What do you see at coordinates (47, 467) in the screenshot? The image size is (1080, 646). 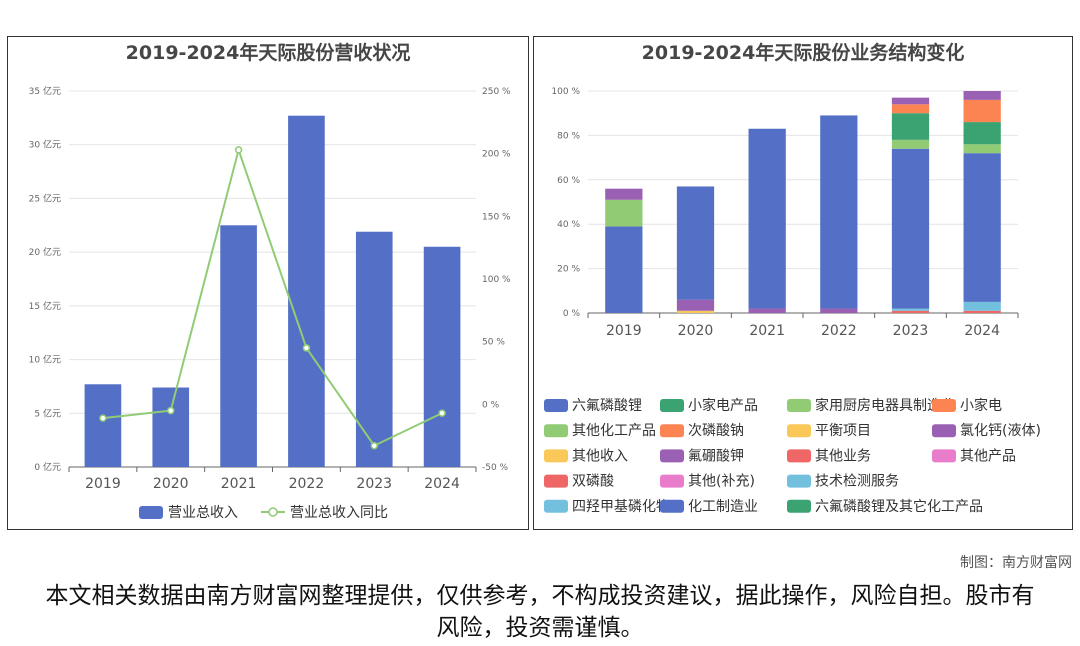 I see `y-axis-tick-label: 0 亿元` at bounding box center [47, 467].